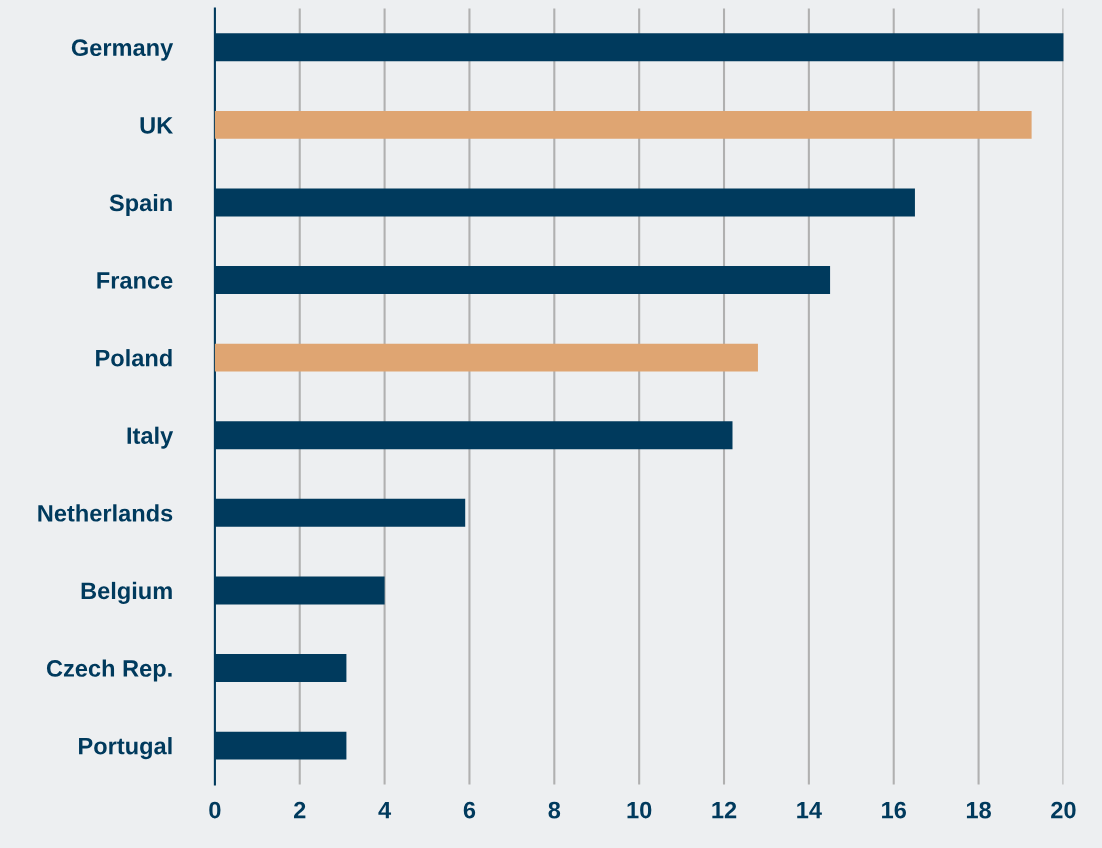  I want to click on x-tick-label: 18, so click(978, 810).